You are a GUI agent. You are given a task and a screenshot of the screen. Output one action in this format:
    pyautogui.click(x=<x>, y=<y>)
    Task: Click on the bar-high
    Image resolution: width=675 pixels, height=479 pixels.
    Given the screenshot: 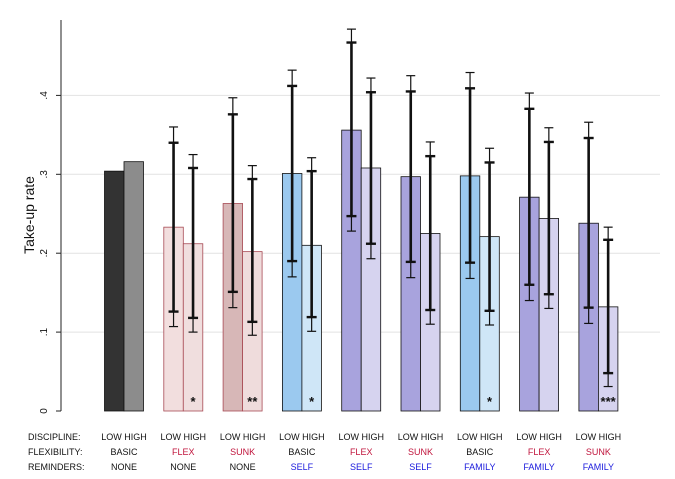 What is the action you would take?
    pyautogui.click(x=133, y=286)
    